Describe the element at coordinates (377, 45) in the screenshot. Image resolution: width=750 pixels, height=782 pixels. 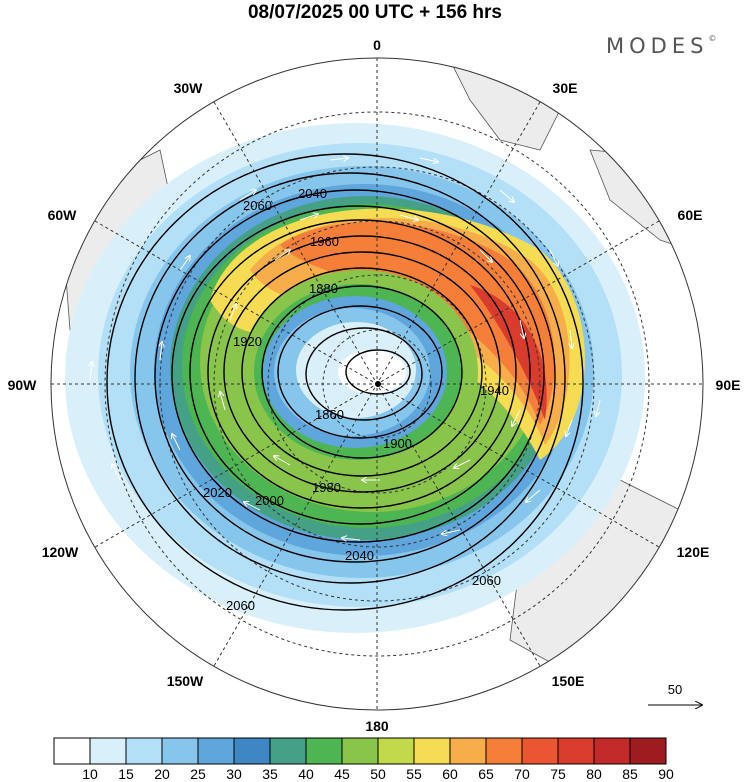
I see `svg-text: 0` at that location.